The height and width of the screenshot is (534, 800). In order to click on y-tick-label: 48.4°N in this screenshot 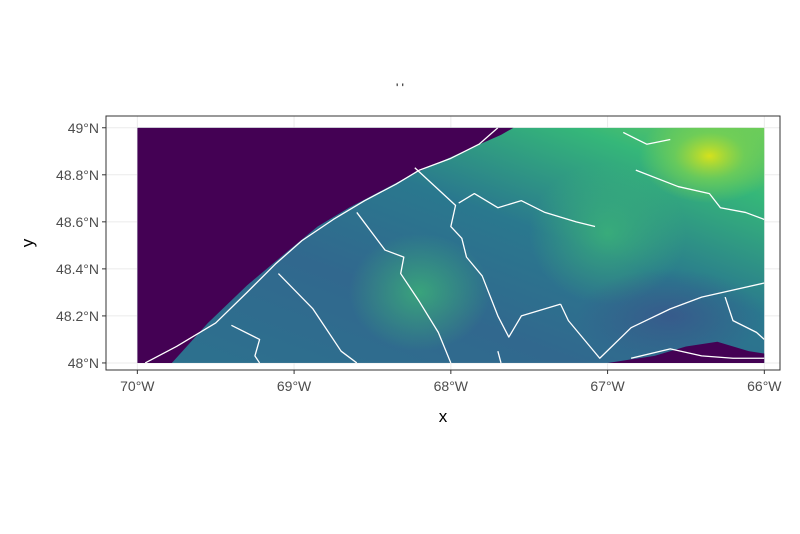, I will do `click(77, 269)`.